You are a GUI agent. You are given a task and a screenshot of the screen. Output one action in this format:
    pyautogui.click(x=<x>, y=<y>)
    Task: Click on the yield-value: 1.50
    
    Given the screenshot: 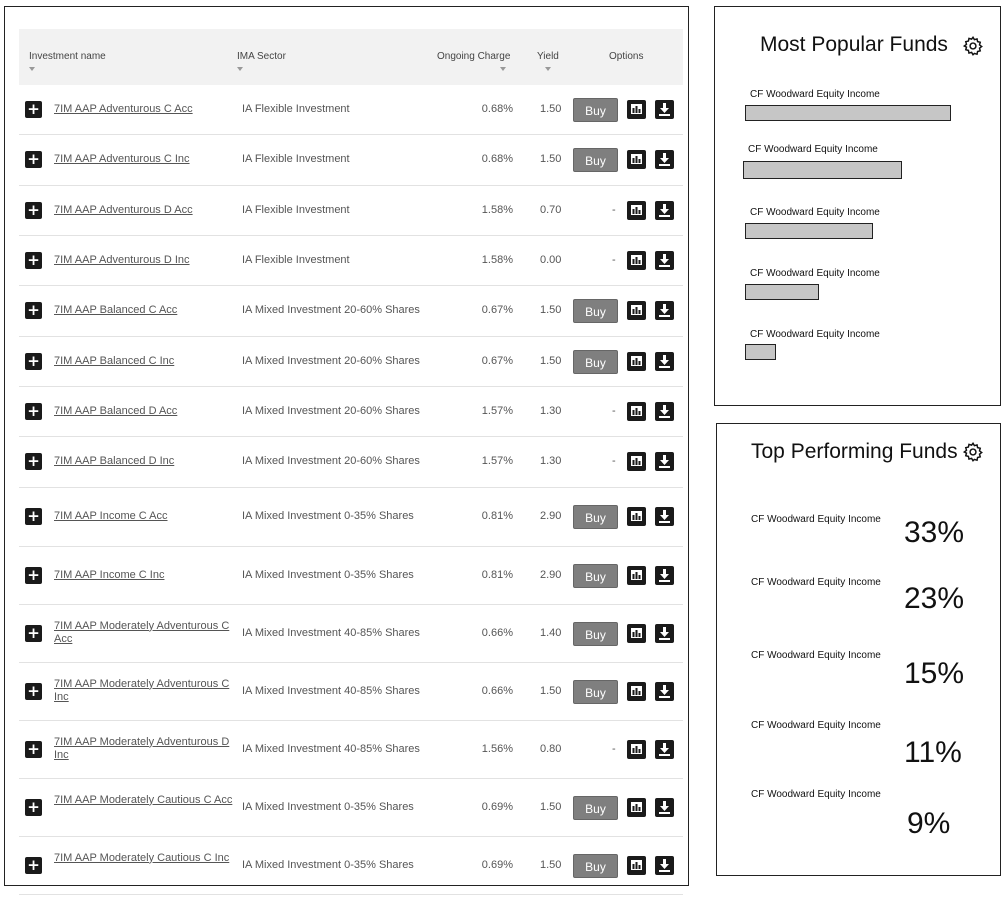 What is the action you would take?
    pyautogui.click(x=551, y=806)
    